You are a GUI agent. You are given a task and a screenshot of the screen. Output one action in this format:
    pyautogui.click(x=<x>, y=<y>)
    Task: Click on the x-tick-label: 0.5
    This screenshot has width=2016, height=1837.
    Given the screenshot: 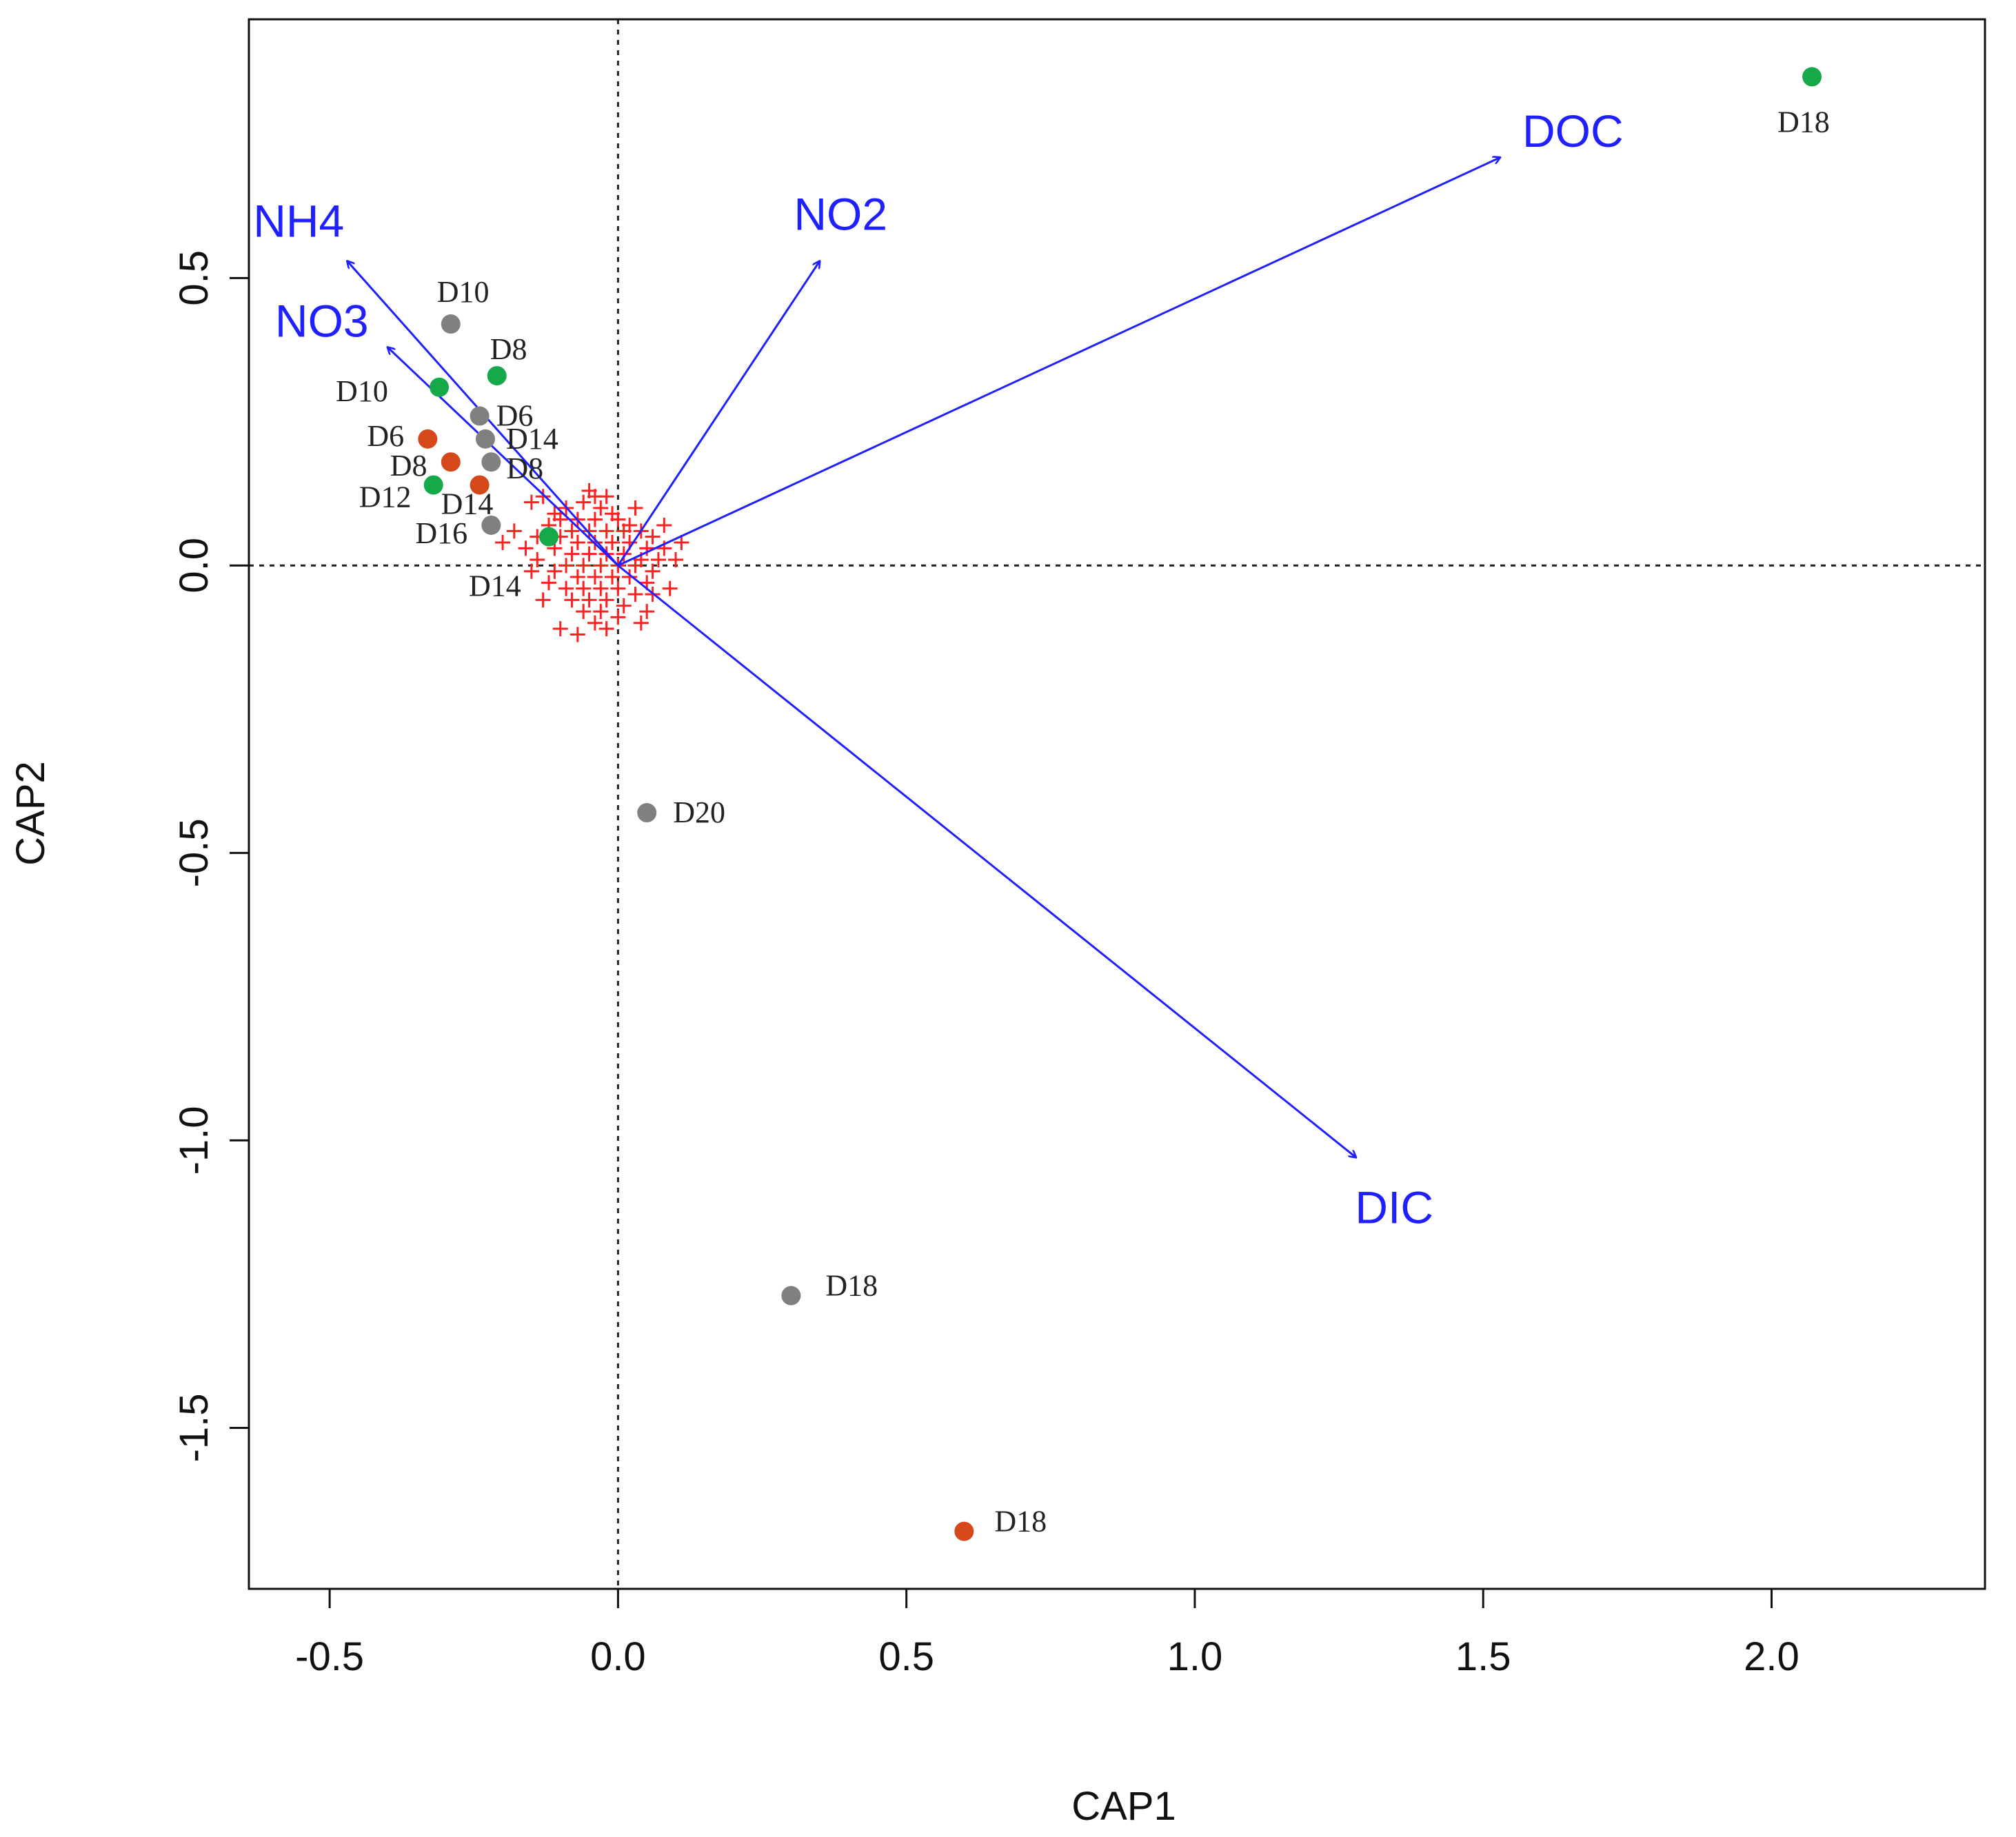 What is the action you would take?
    pyautogui.click(x=906, y=1657)
    